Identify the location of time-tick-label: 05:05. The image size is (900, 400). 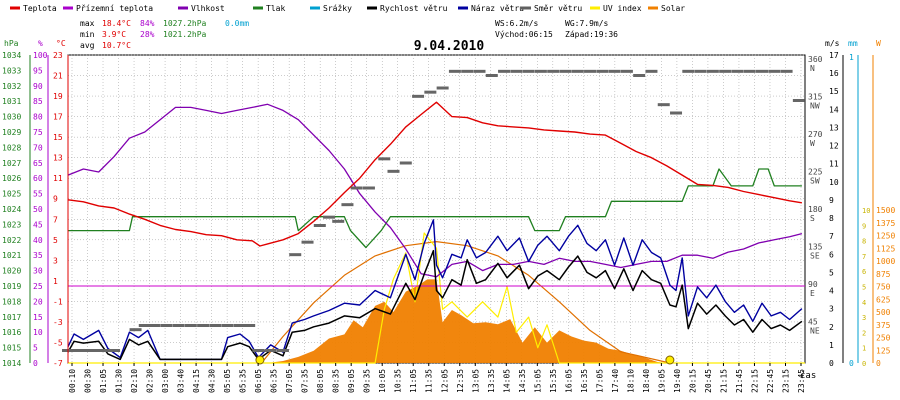
(227, 381).